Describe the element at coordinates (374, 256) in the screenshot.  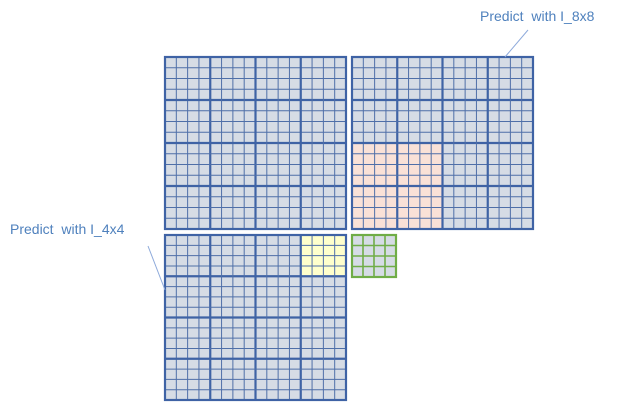
I see `current-4x4-block` at that location.